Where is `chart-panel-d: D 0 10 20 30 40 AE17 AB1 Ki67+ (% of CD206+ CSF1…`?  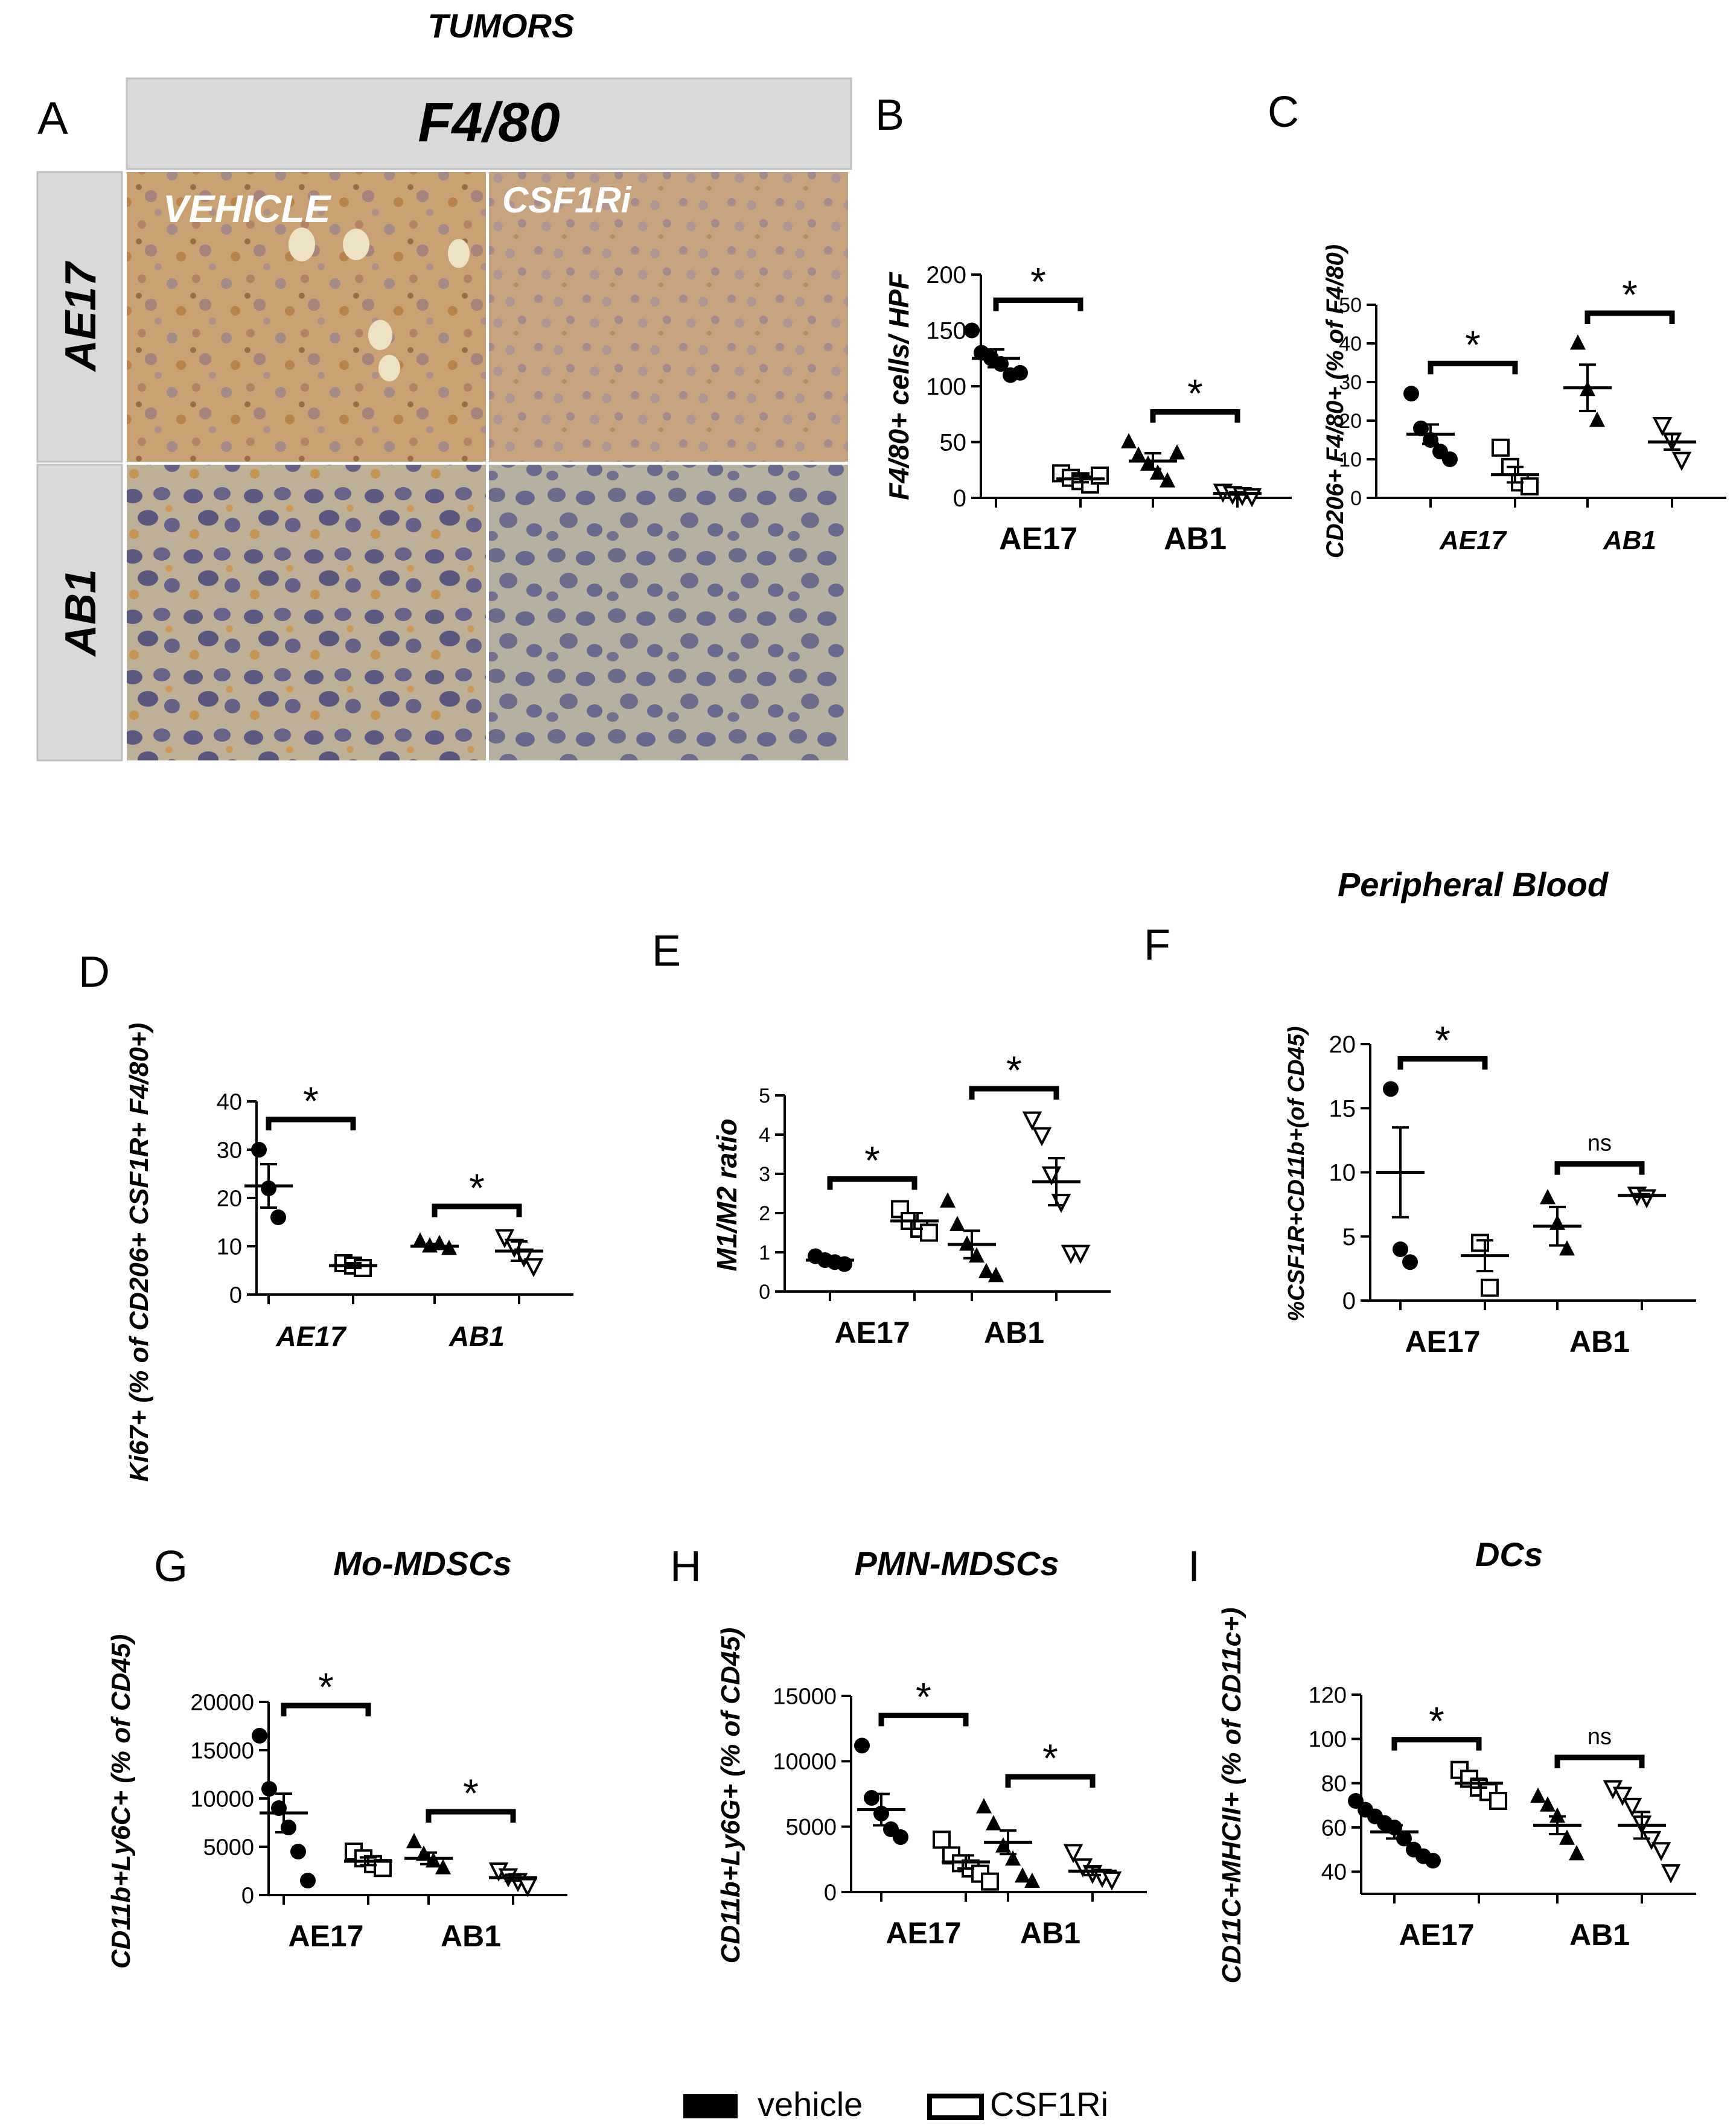
chart-panel-d: D 0 10 20 30 40 AE17 AB1 Ki67+ (% of CD206+ CSF1… is located at coordinates (325, 1215).